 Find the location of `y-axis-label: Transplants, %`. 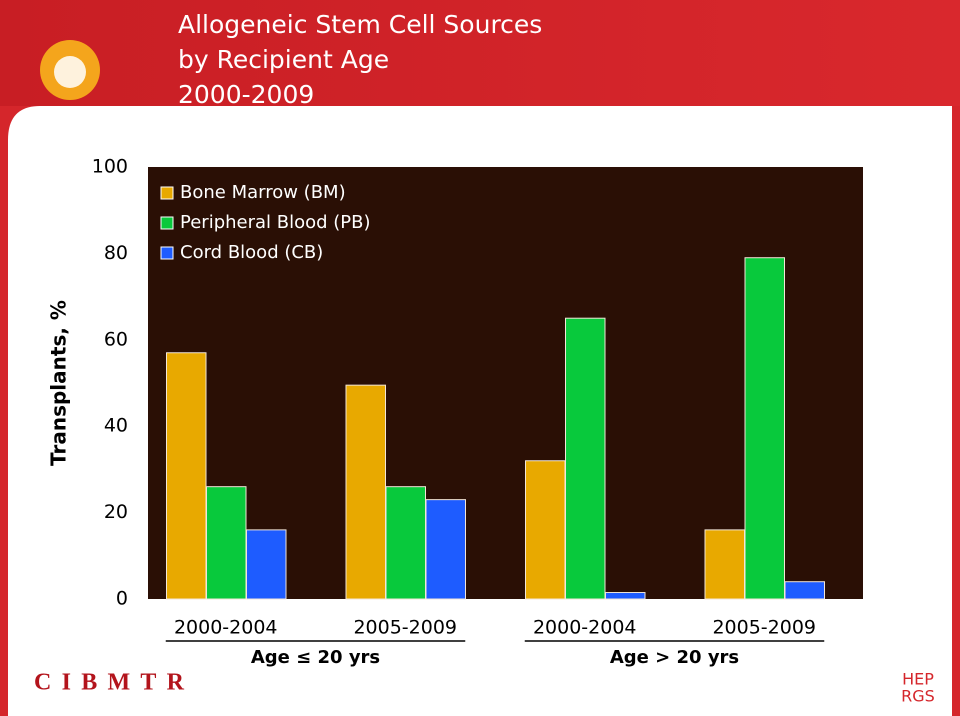

y-axis-label: Transplants, % is located at coordinates (59, 383).